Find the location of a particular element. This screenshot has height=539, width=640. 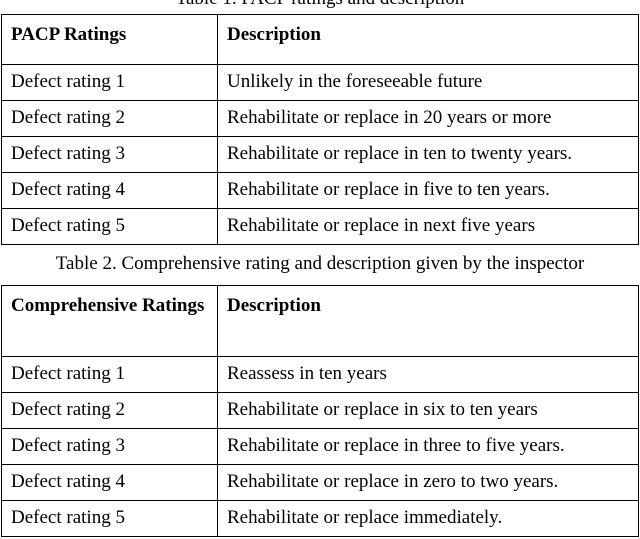

header-row: Comprehensive Ratings Description is located at coordinates (320, 321).